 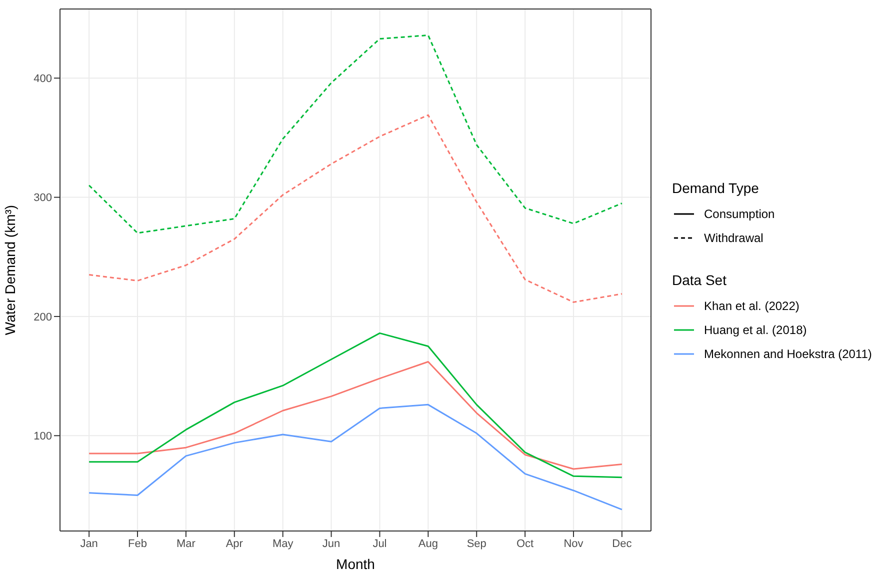 What do you see at coordinates (331, 544) in the screenshot?
I see `x-tick-label: Jun` at bounding box center [331, 544].